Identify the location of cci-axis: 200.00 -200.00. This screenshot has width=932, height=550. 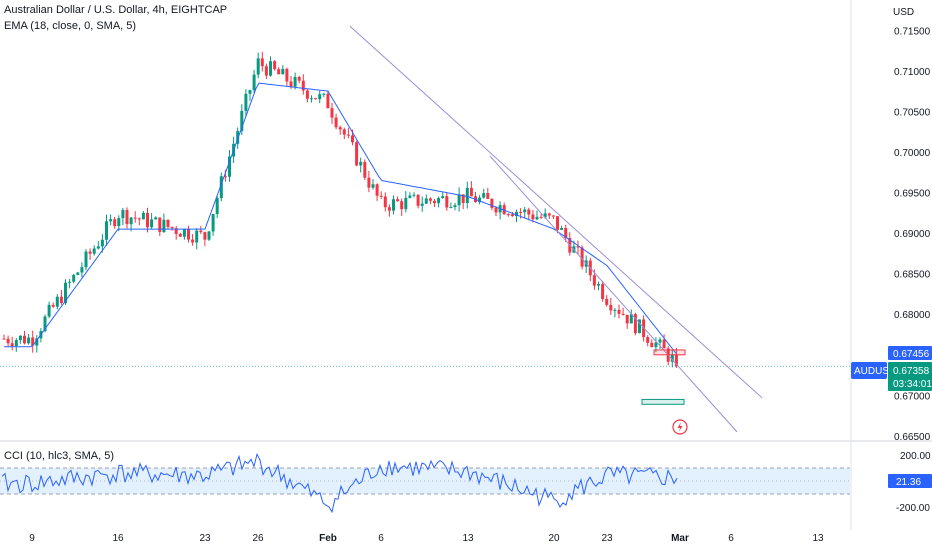
(913, 482).